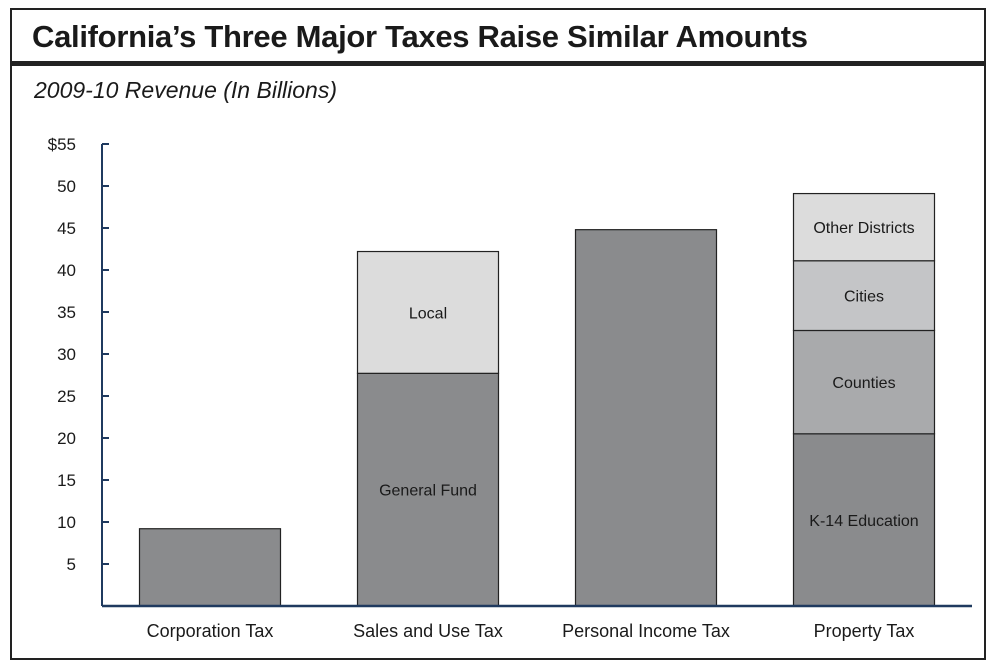 The image size is (990, 664). What do you see at coordinates (646, 631) in the screenshot?
I see `x-tick-label: Personal Income Tax` at bounding box center [646, 631].